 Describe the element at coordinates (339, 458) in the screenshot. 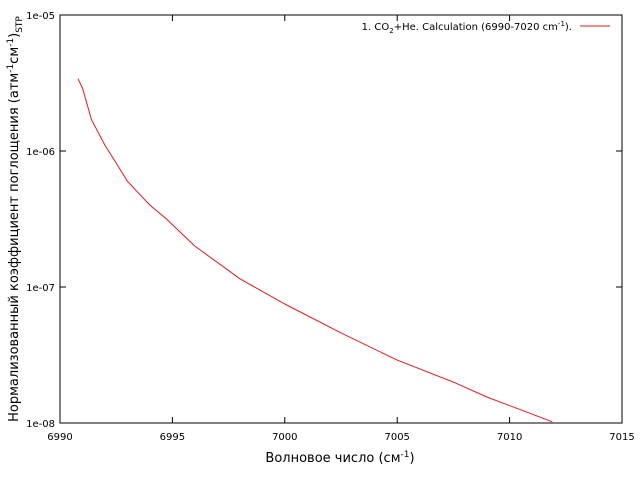

I see `x-axis-label: Волновое число (см-1)` at that location.